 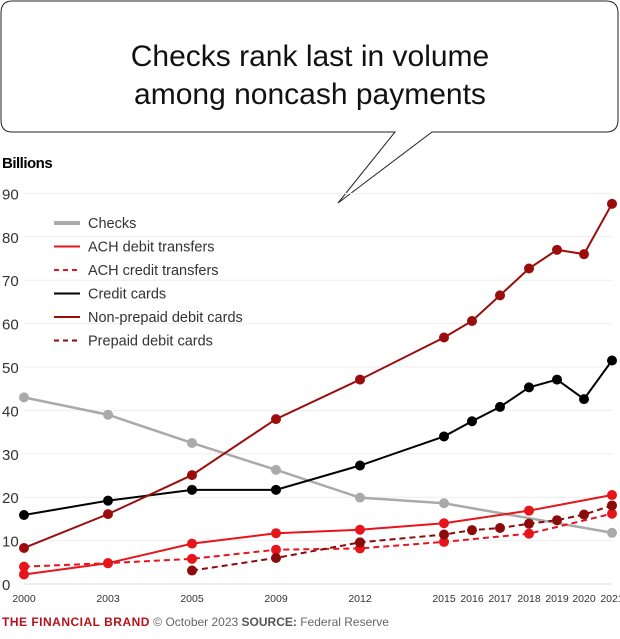 I want to click on y-tick-label: 10, so click(x=10, y=542).